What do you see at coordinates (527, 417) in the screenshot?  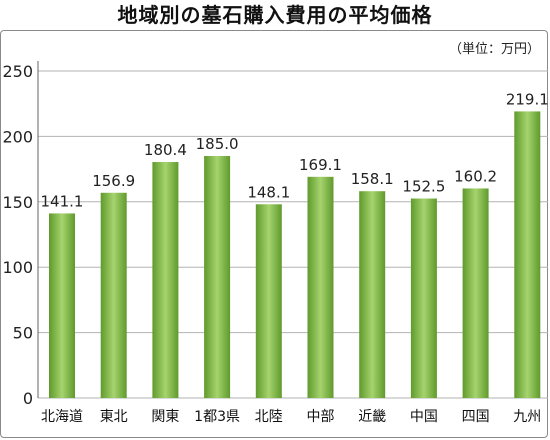 I see `x-tick-label: 九州` at bounding box center [527, 417].